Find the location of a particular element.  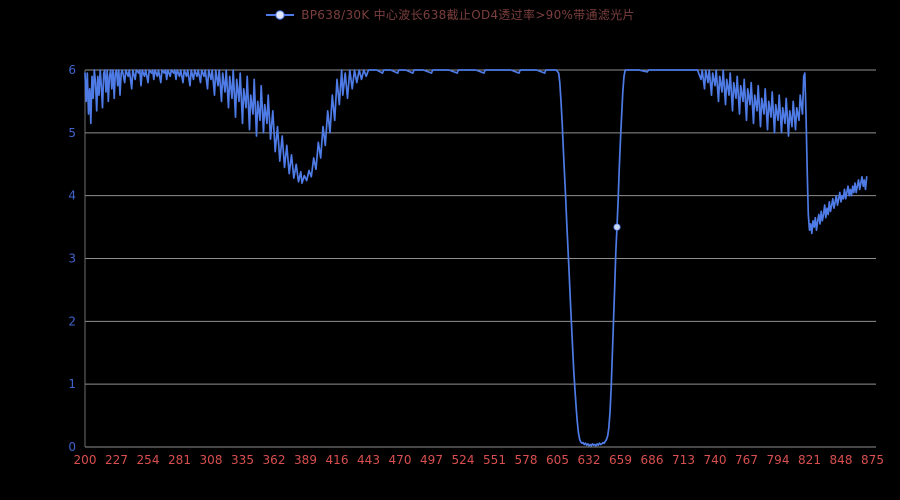

y-axis-tick-label: 5 is located at coordinates (72, 133).